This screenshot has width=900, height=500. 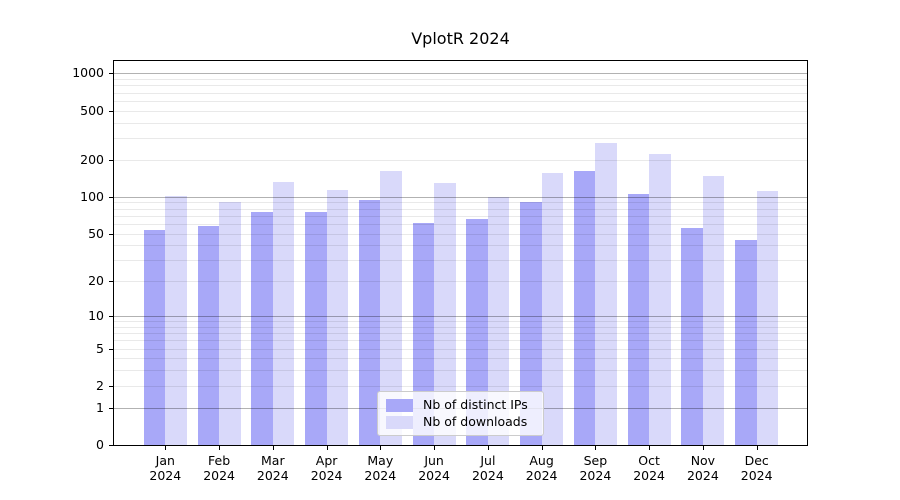 What do you see at coordinates (92, 159) in the screenshot?
I see `y-tick-label: 200` at bounding box center [92, 159].